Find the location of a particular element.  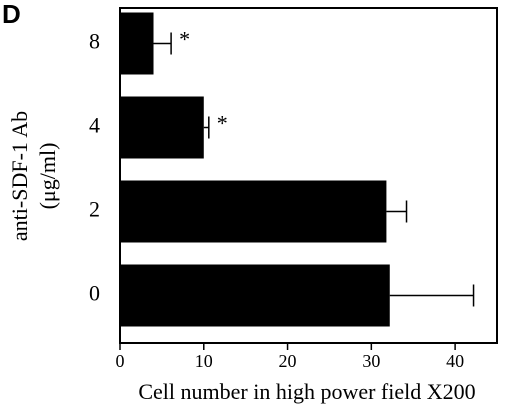

panel-label: D is located at coordinates (11, 14).